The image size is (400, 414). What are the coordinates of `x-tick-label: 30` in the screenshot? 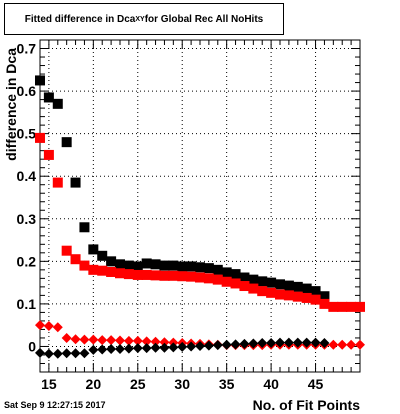 It's located at (182, 384).